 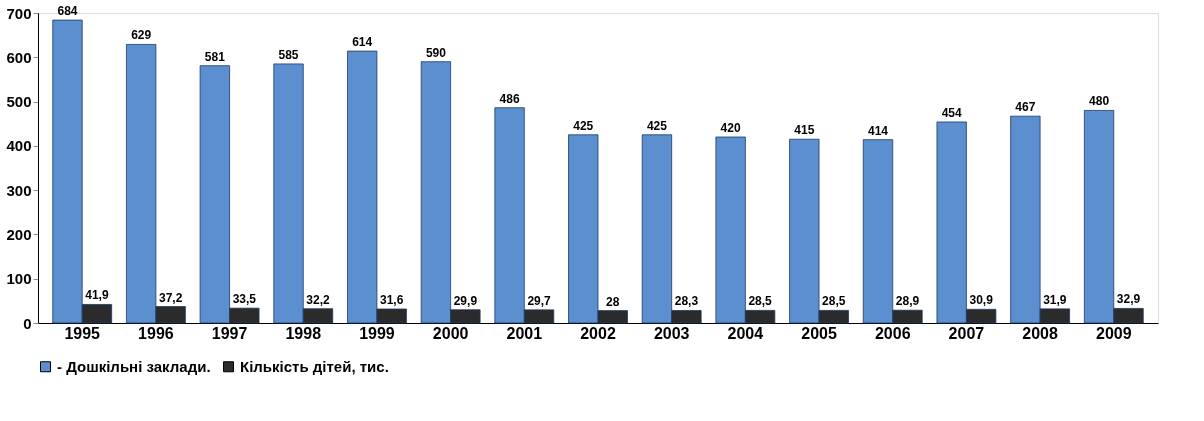 What do you see at coordinates (318, 299) in the screenshot?
I see `data-label: 32,2` at bounding box center [318, 299].